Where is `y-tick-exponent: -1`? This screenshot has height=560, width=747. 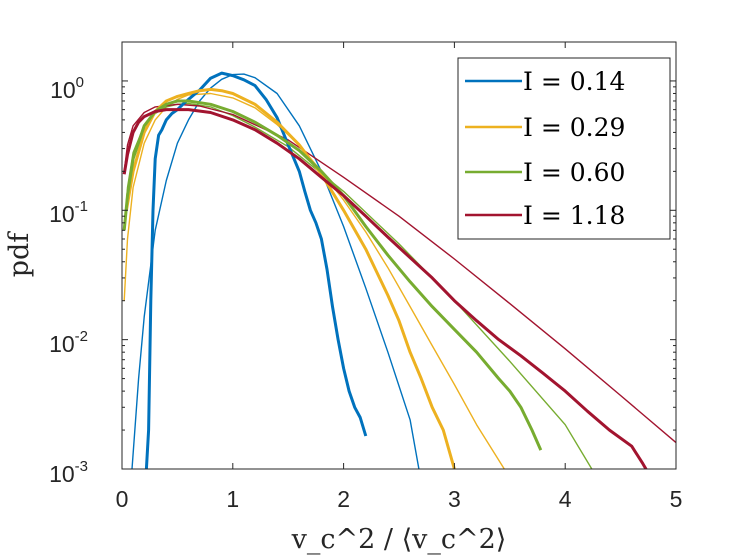
y-tick-exponent: -1 is located at coordinates (81, 206).